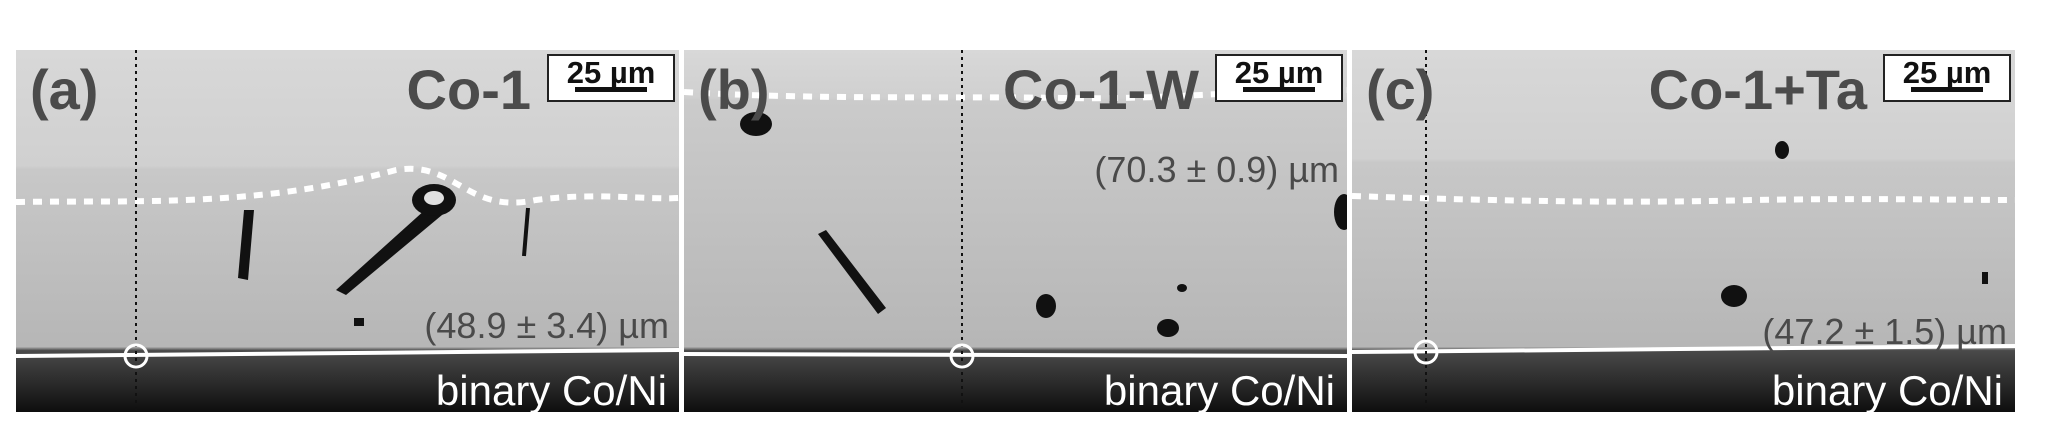 This screenshot has height=442, width=2047. What do you see at coordinates (734, 89) in the screenshot?
I see `panel-letter: (b)` at bounding box center [734, 89].